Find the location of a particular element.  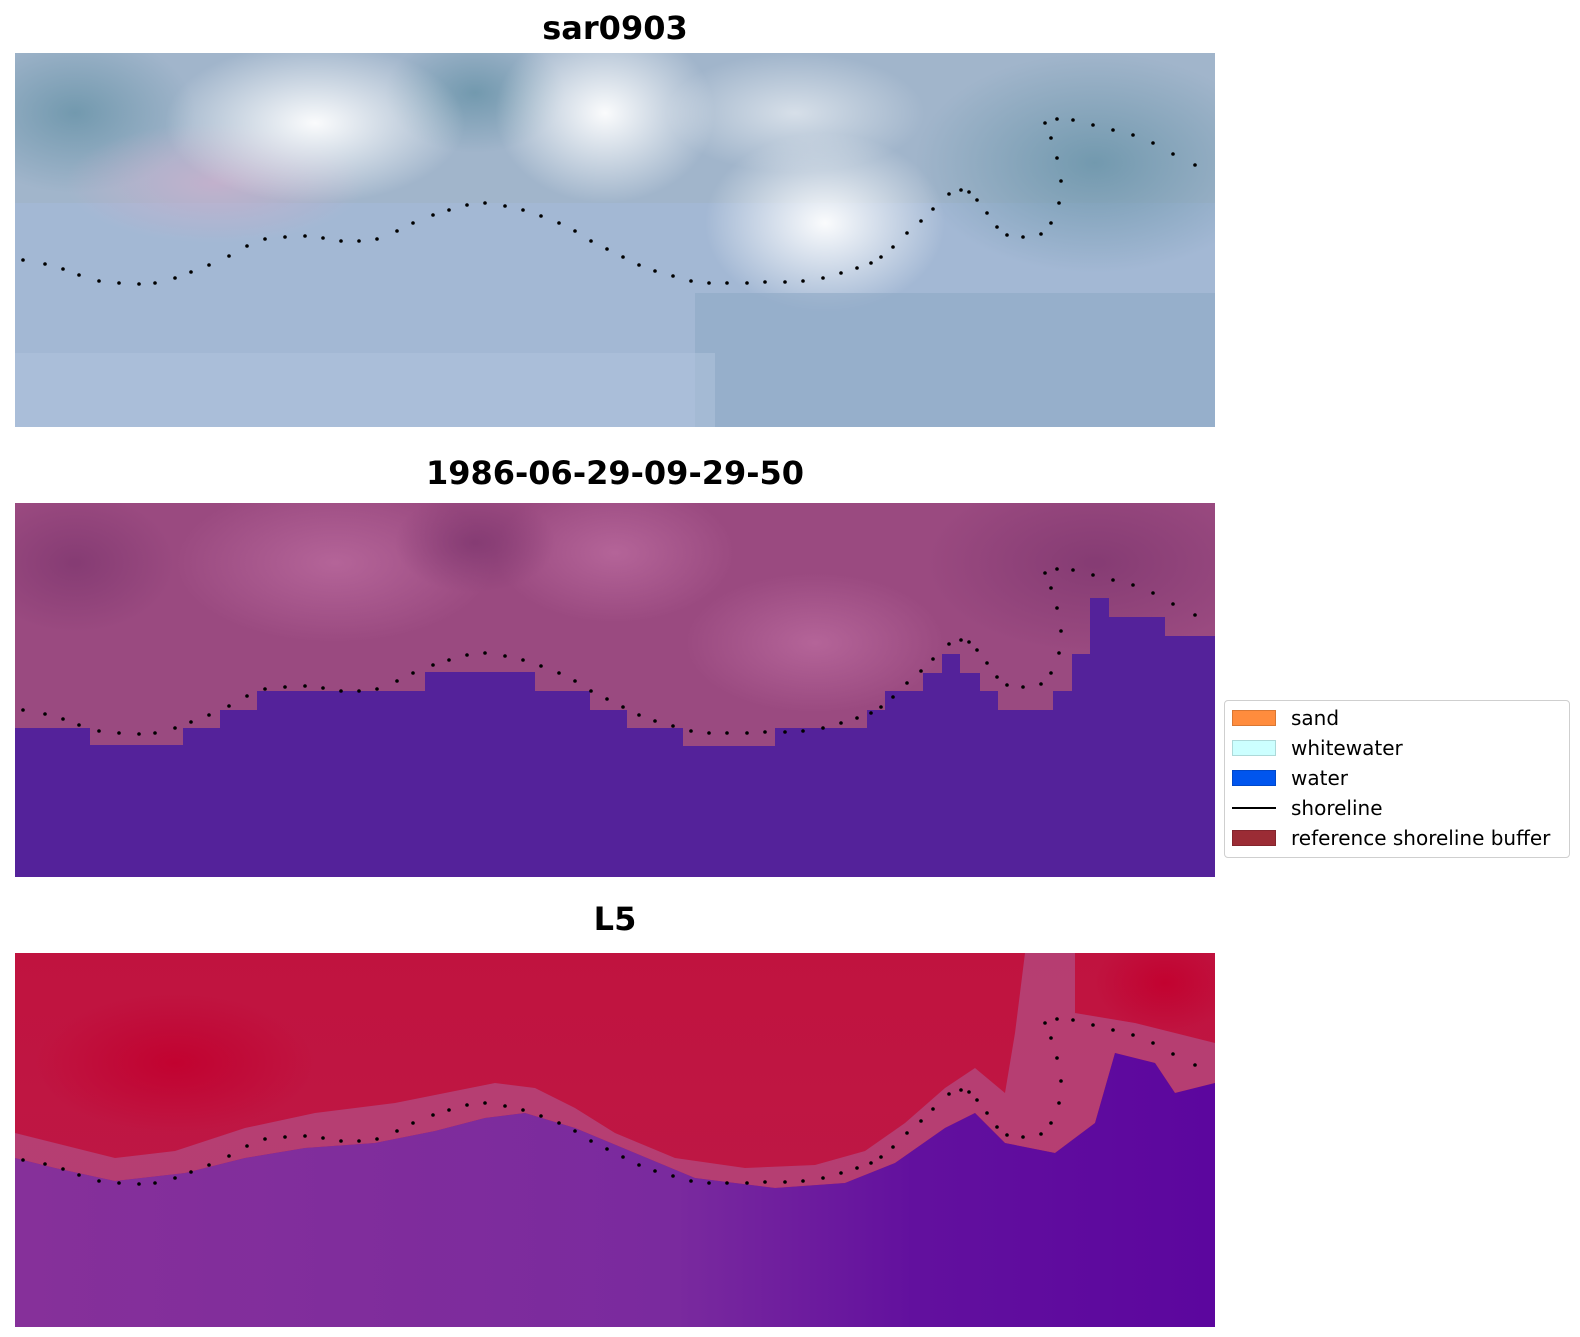

legend-label: whitewater is located at coordinates (1347, 748).